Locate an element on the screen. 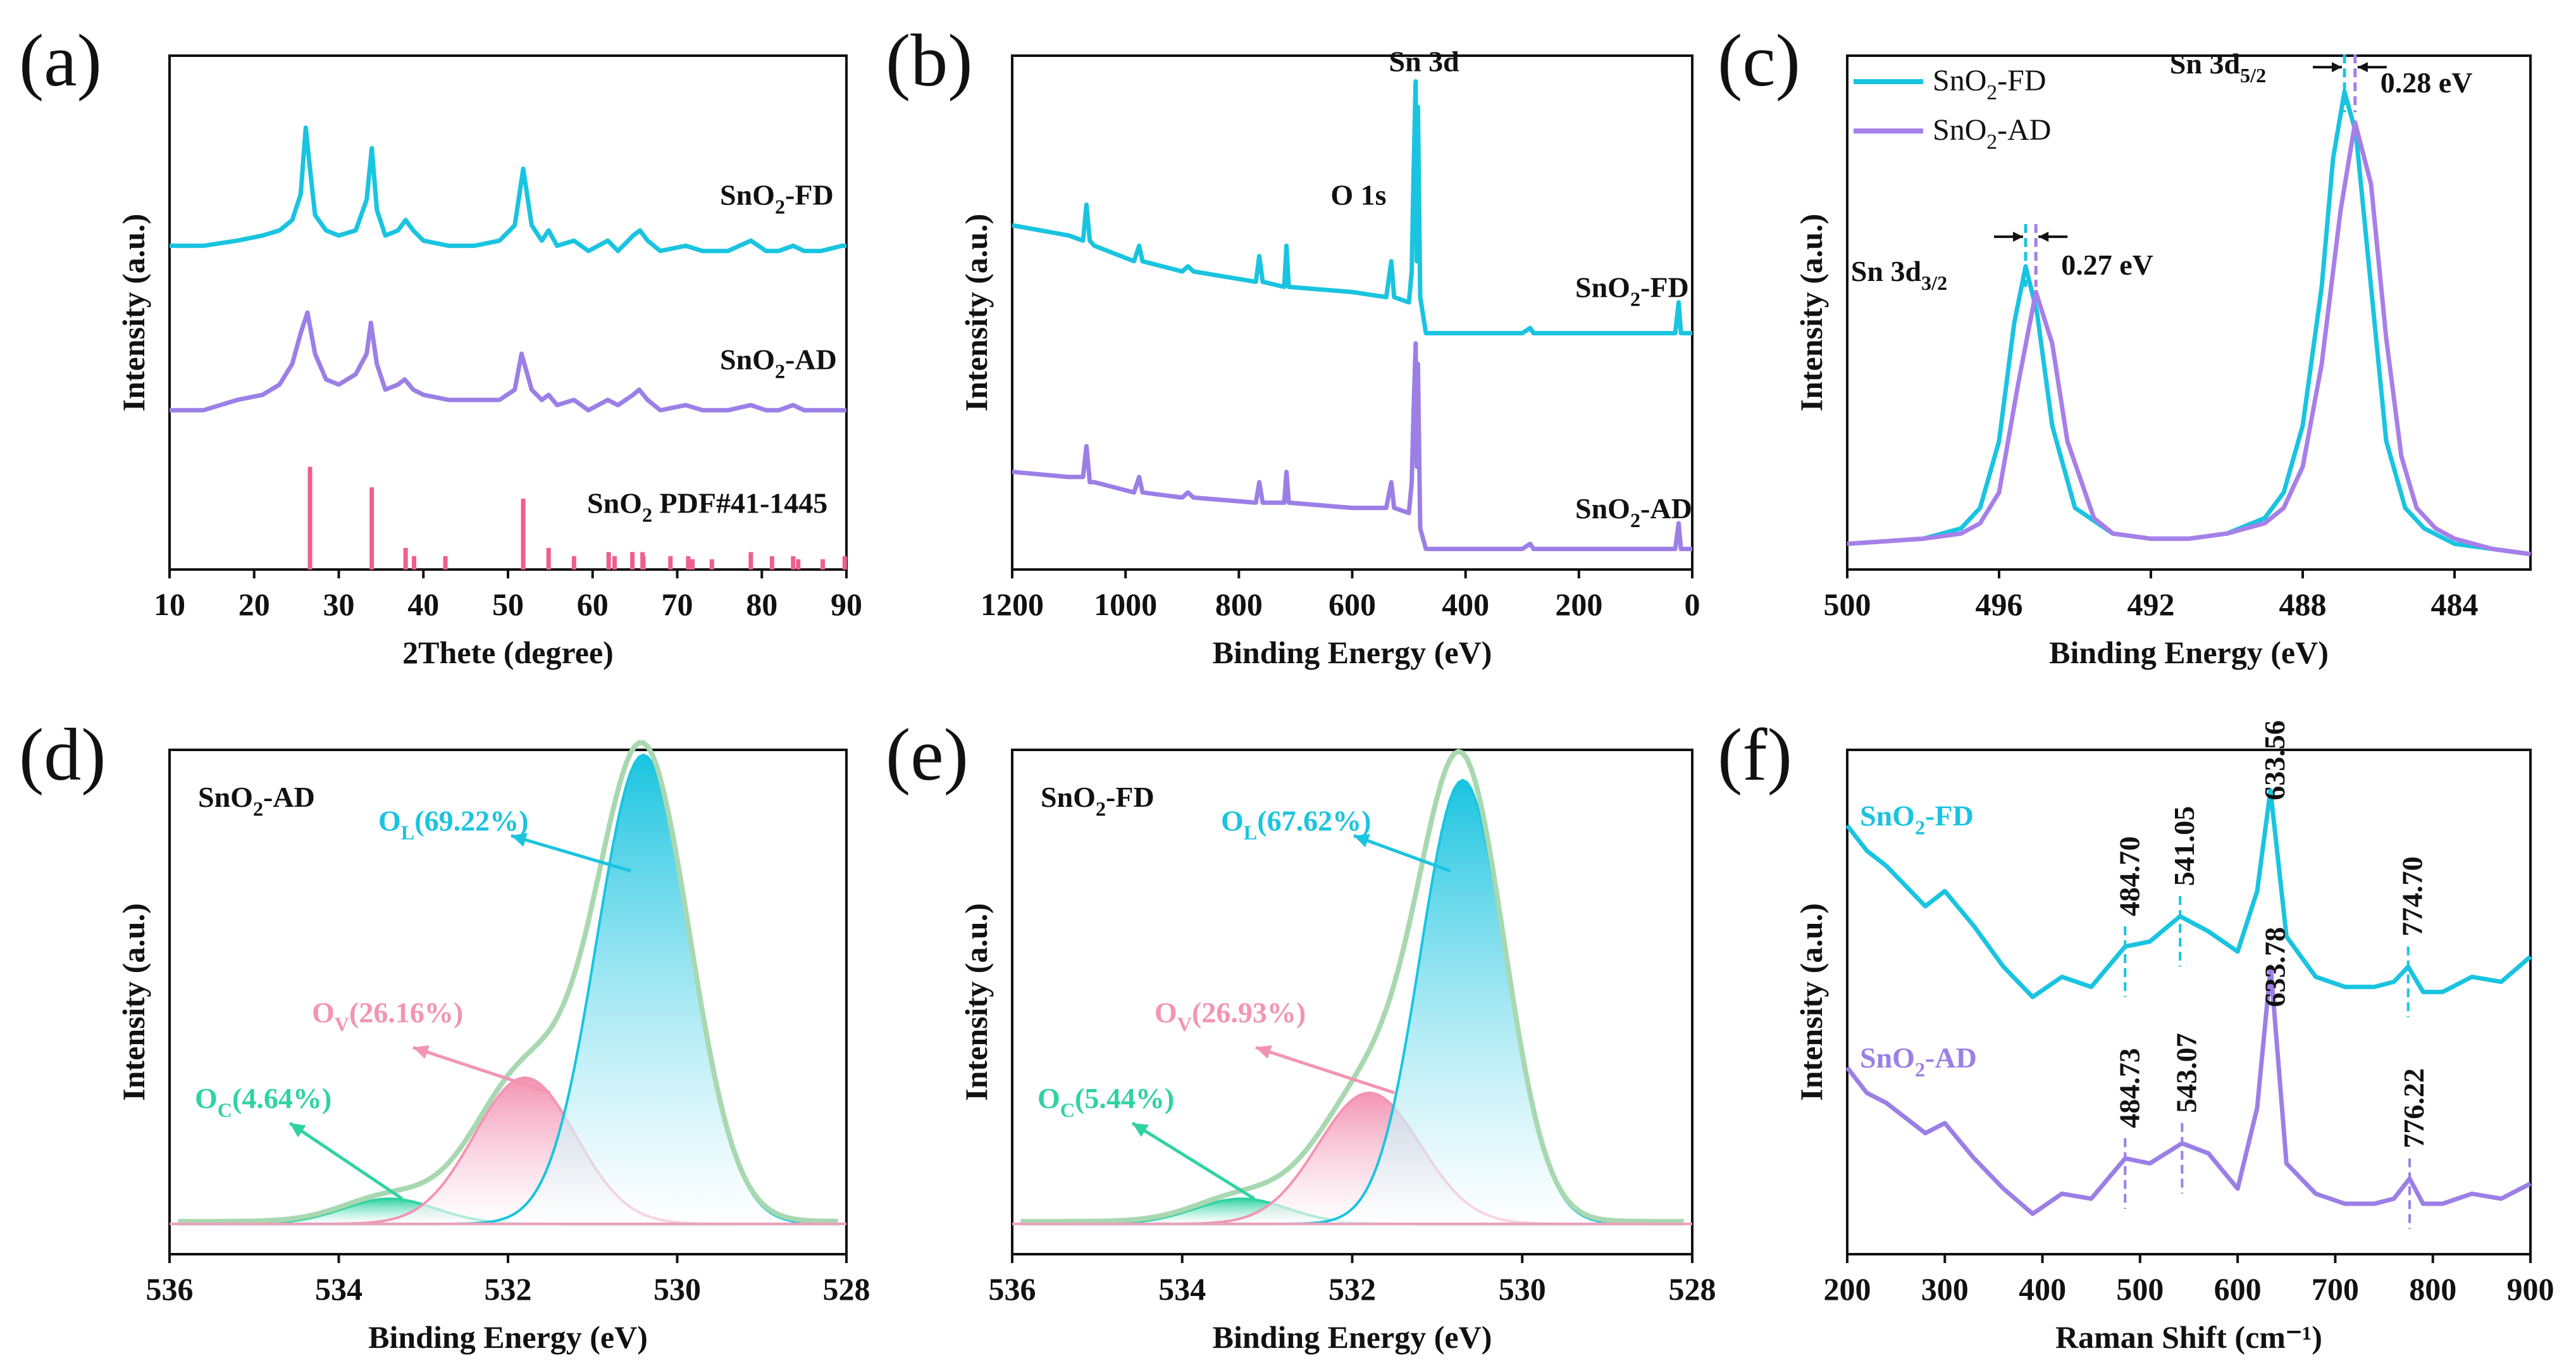 The image size is (2576, 1370). y-axis-title-d: Intensity (a.u.) is located at coordinates (133, 1002).